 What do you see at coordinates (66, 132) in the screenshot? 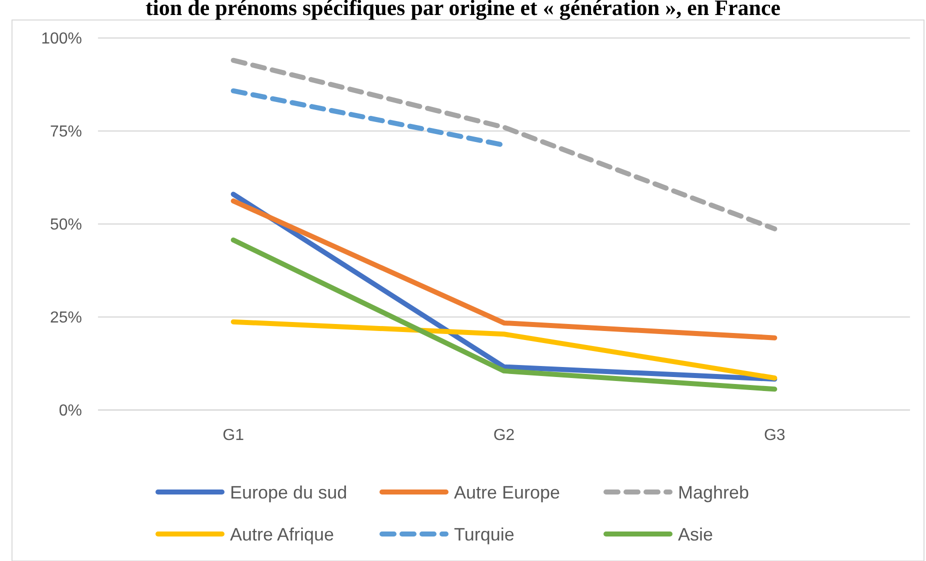
I see `y-tick-label: 75%` at bounding box center [66, 132].